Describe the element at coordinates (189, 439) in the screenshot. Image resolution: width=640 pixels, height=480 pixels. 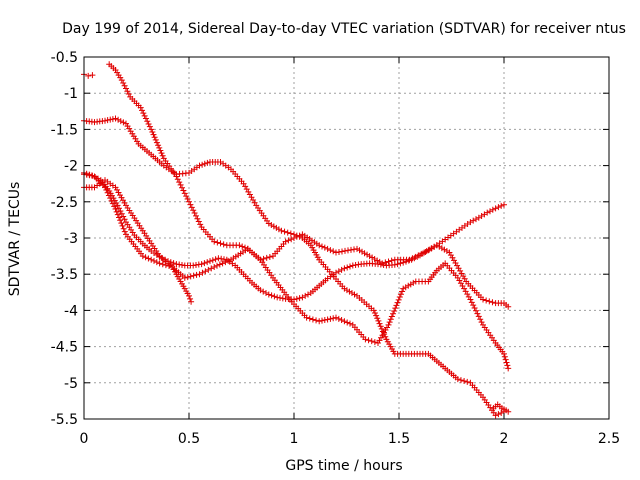
I see `x-tick-label: 0.5` at that location.